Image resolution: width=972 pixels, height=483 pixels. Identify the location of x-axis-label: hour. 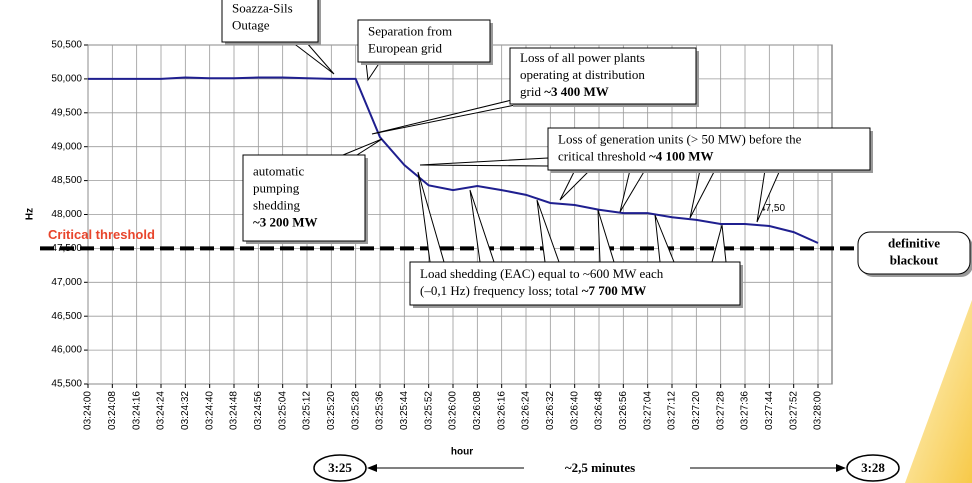
(462, 452).